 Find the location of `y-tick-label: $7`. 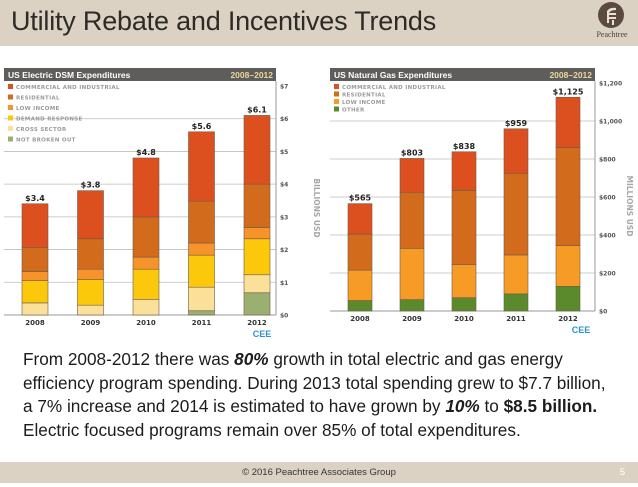

y-tick-label: $7 is located at coordinates (284, 87).